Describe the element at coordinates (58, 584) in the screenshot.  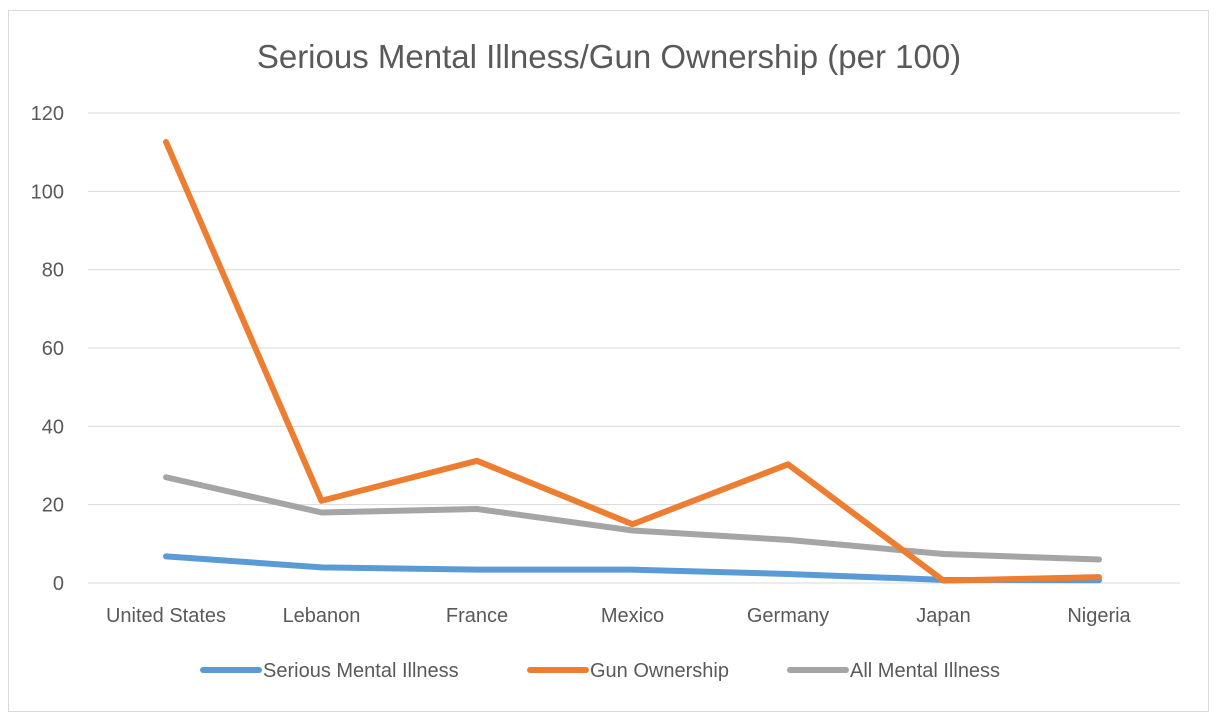
I see `y-tick-label: 0` at that location.